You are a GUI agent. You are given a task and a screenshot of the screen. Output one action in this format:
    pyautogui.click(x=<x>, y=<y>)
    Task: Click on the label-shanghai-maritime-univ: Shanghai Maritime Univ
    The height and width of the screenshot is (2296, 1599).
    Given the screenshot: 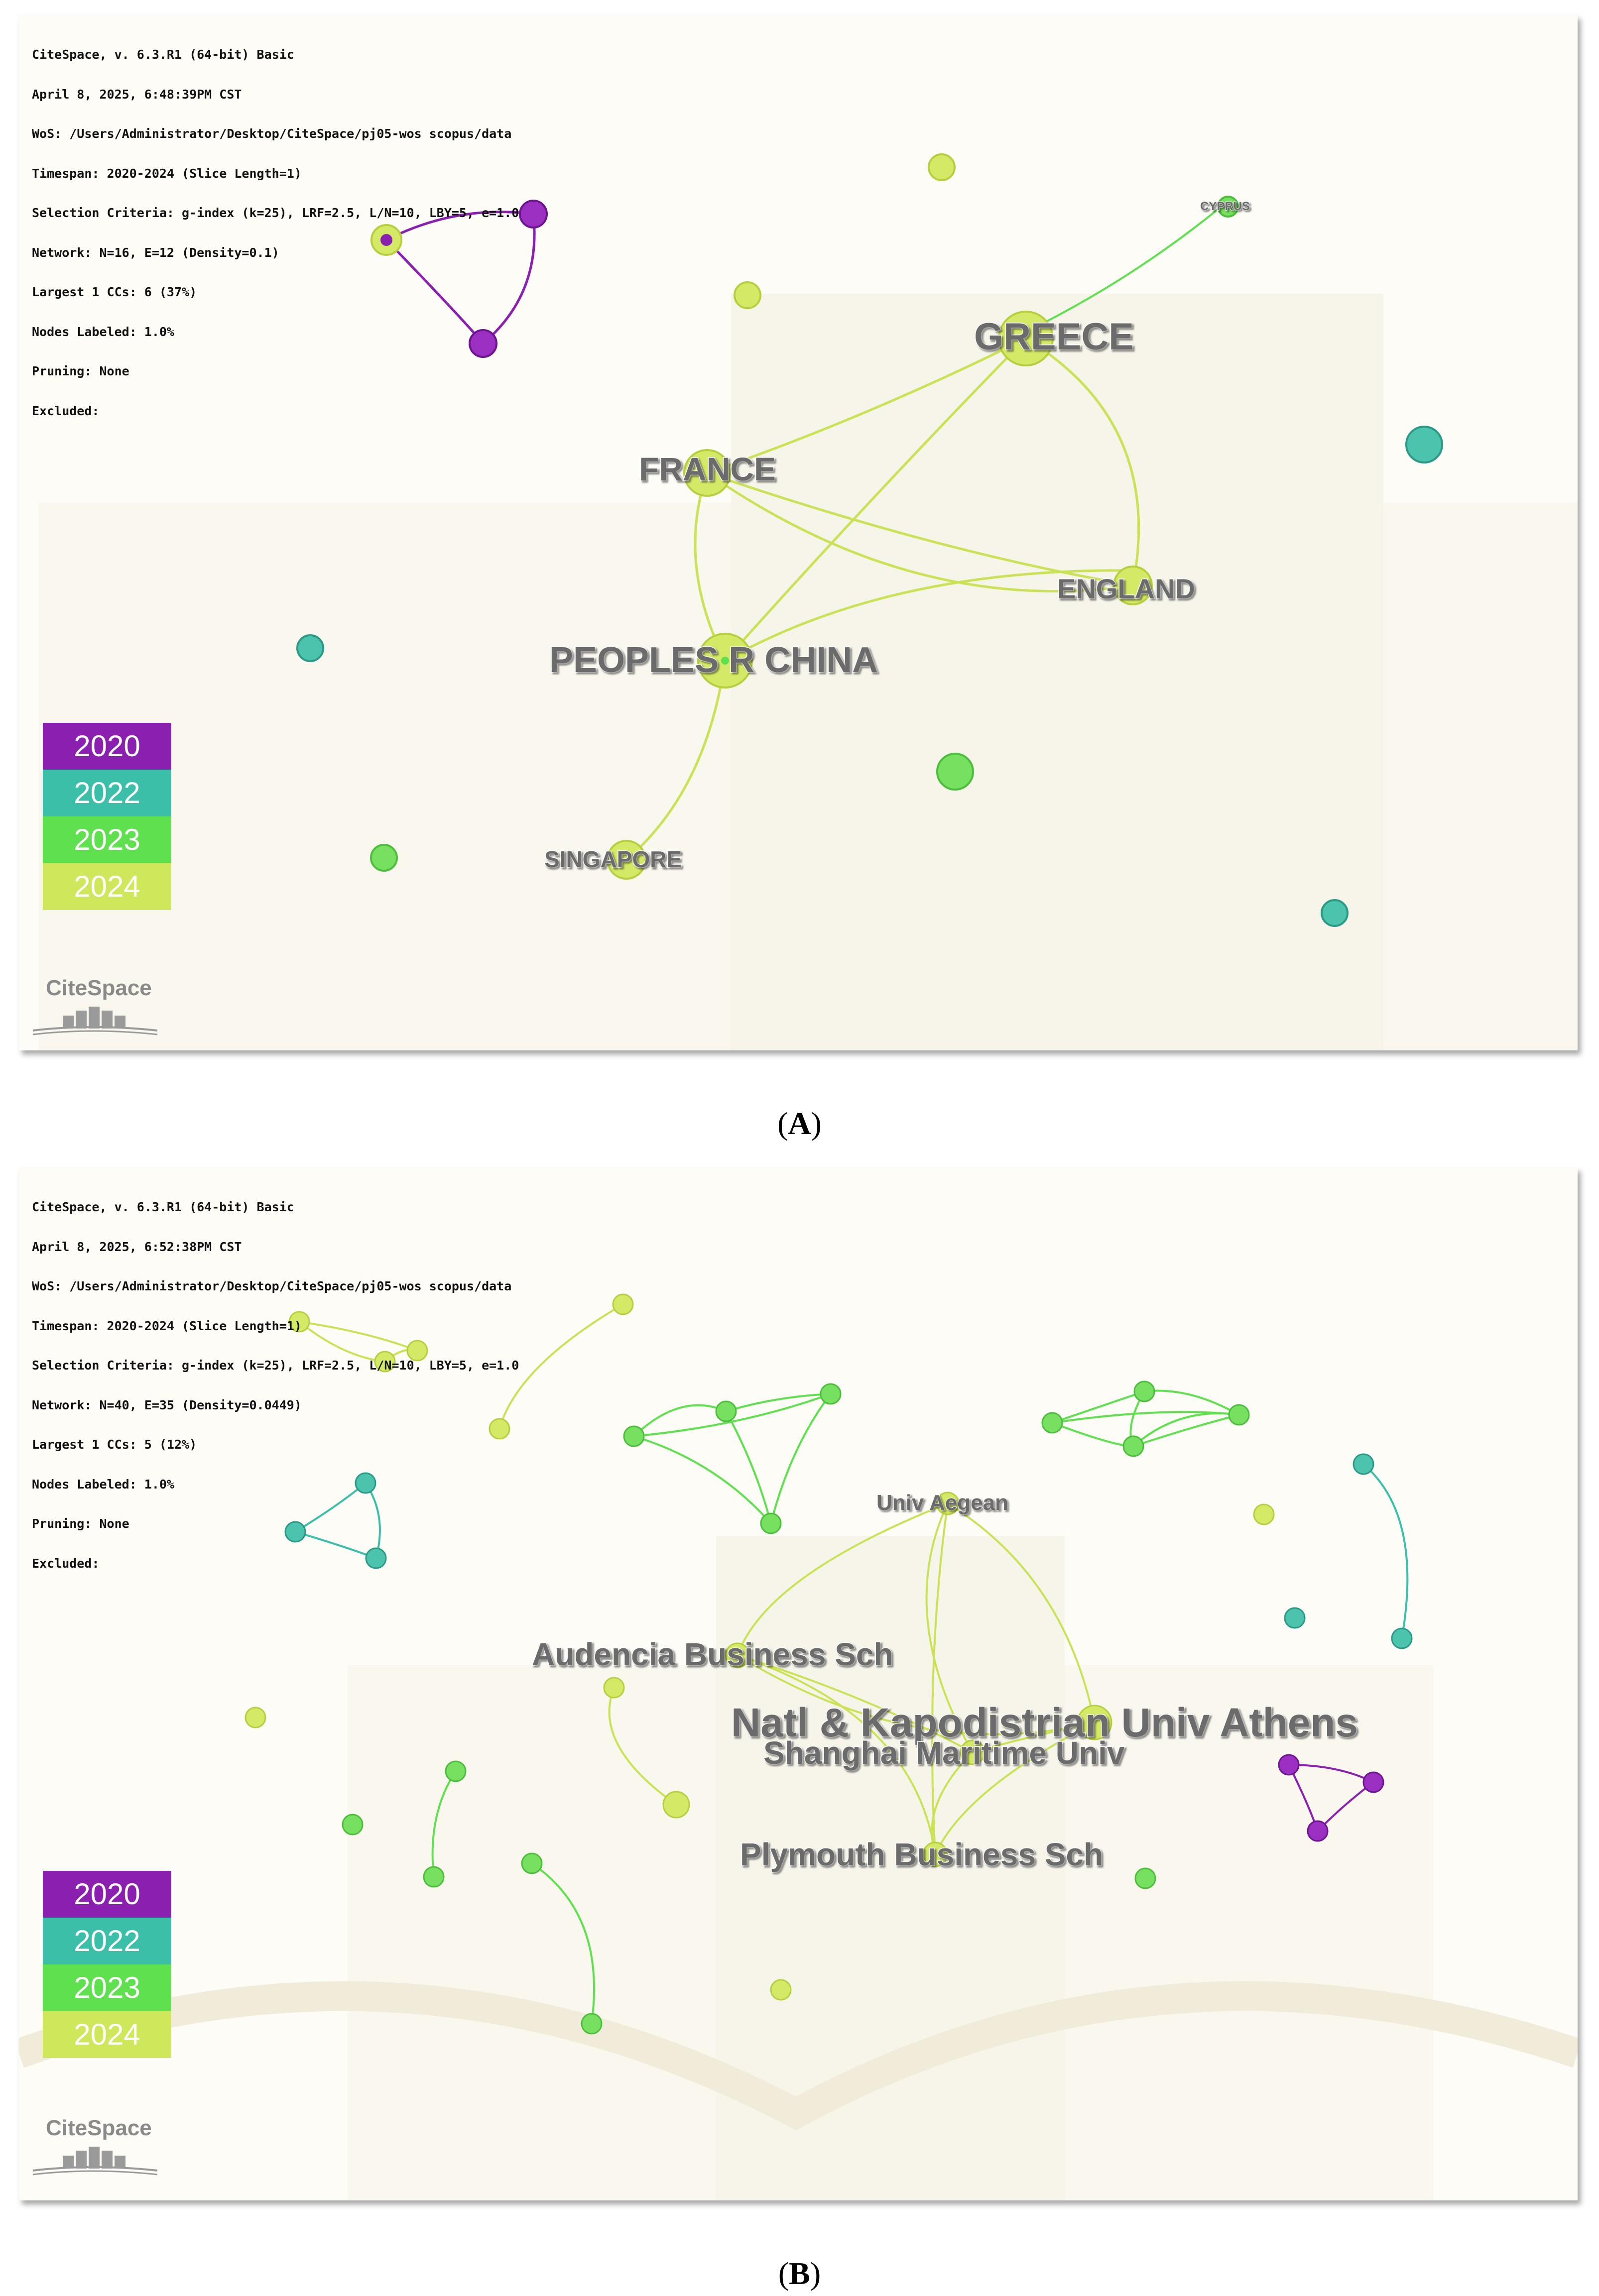 What is the action you would take?
    pyautogui.click(x=944, y=1753)
    